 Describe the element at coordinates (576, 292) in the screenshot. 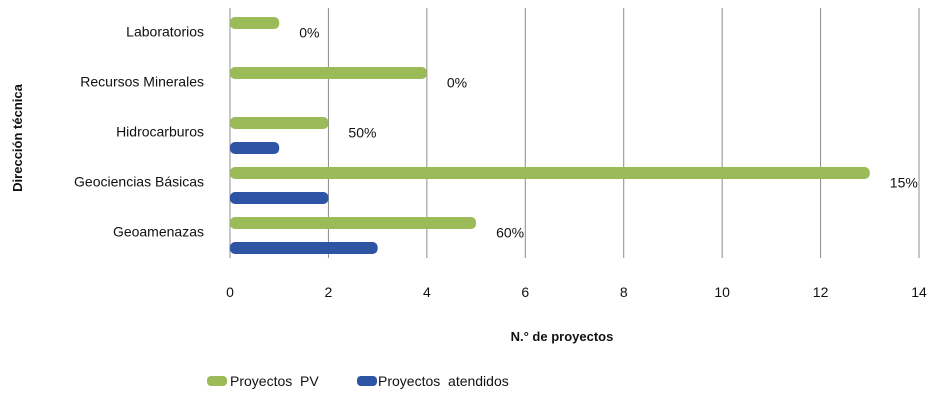

I see `x-tick-labels: 0 2 4 6 8 10 12 14` at that location.